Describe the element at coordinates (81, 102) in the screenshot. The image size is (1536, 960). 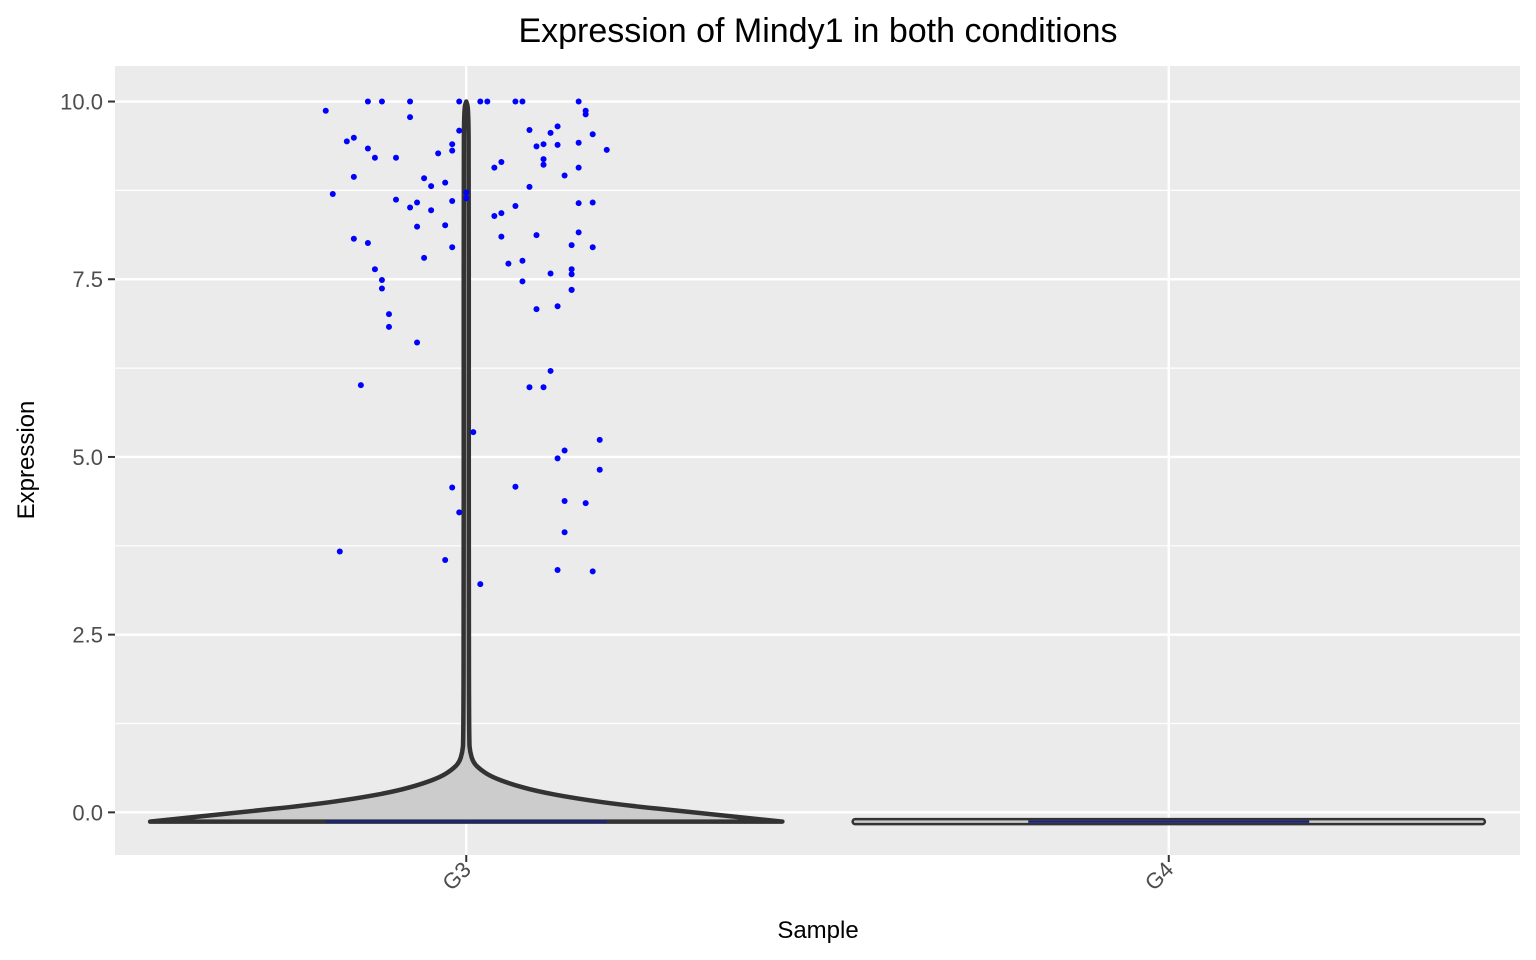
I see `y-tick-label: 10.0` at that location.